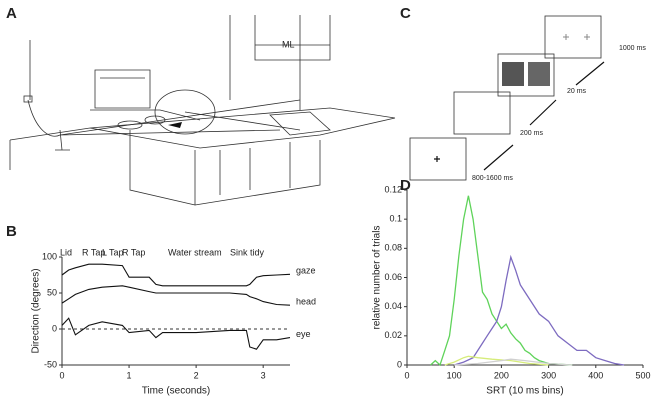  Describe the element at coordinates (49, 256) in the screenshot. I see `y-tick-label: 100` at that location.